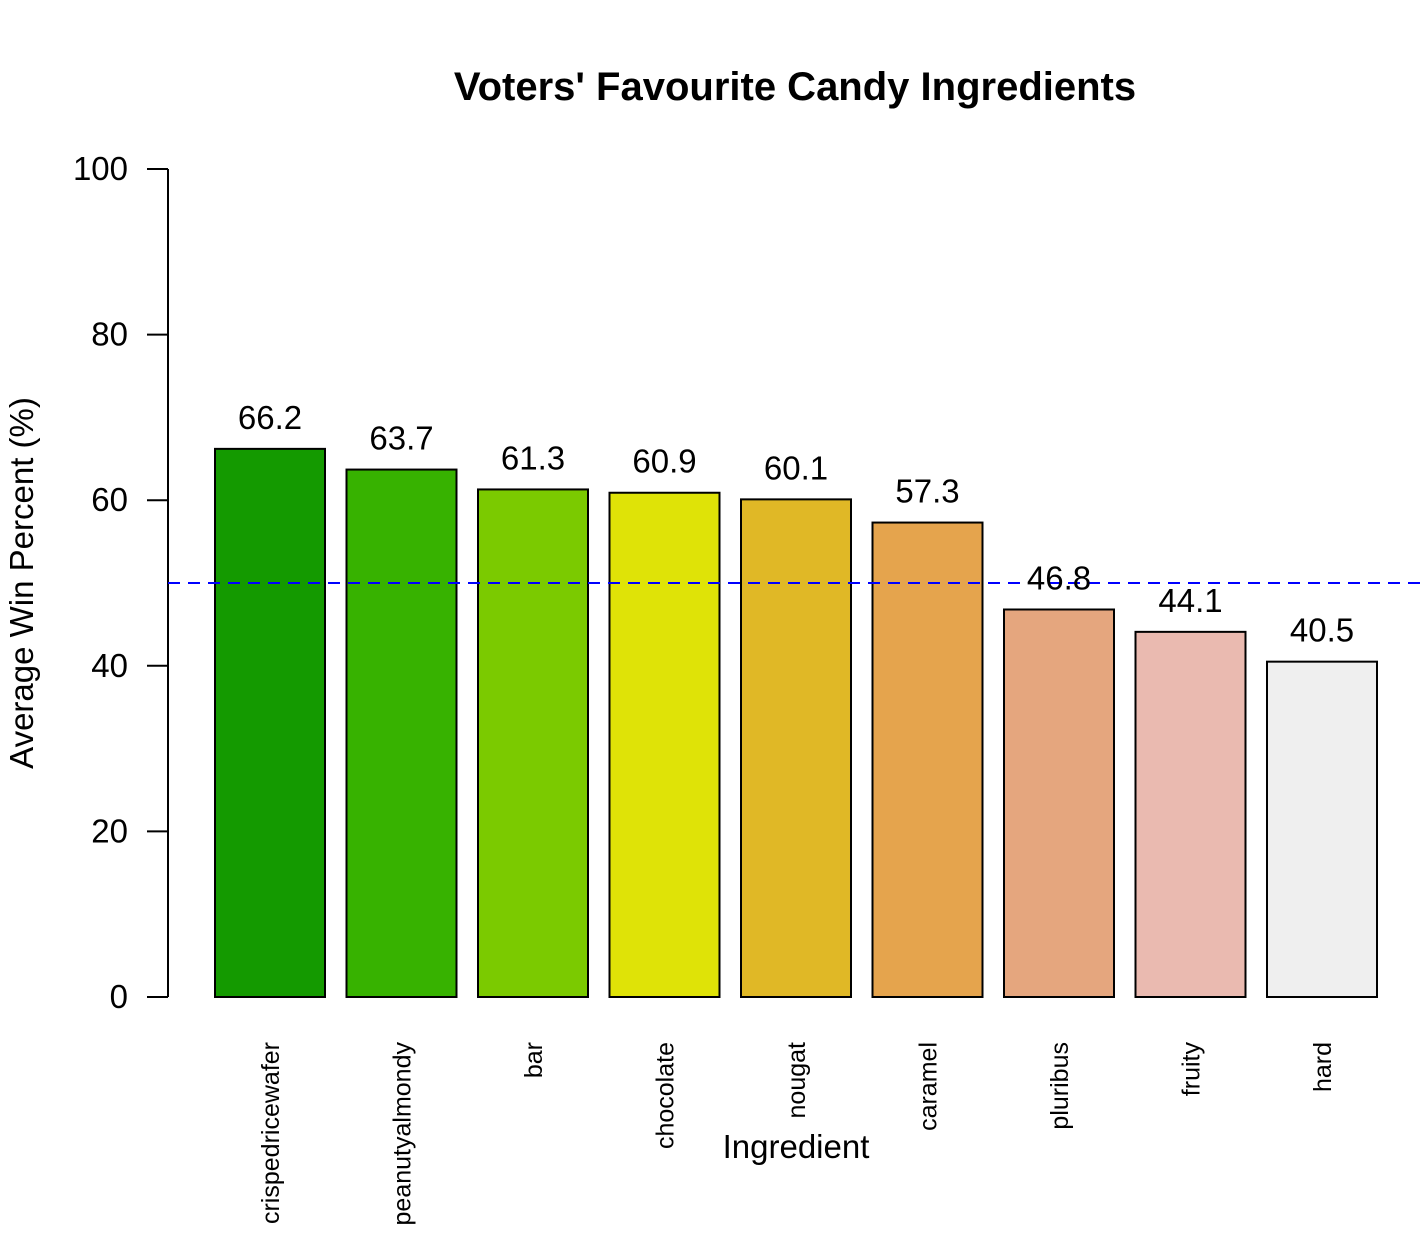 The height and width of the screenshot is (1251, 1423). What do you see at coordinates (927, 491) in the screenshot?
I see `value-label: 57.3` at bounding box center [927, 491].